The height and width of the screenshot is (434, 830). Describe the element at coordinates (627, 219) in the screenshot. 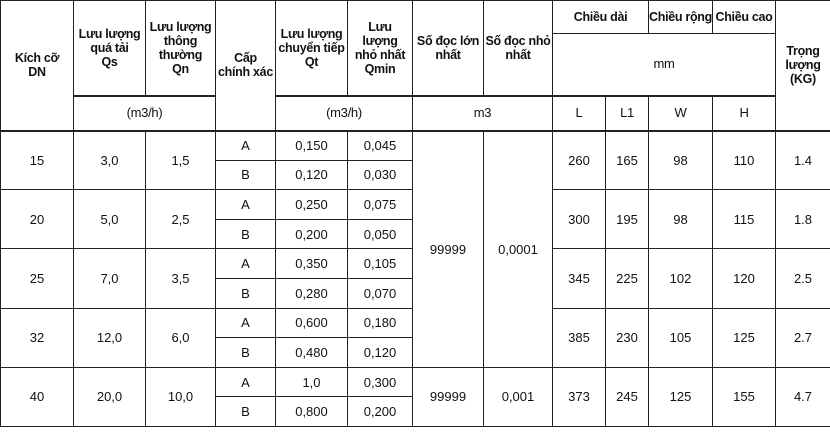

I see `dimension-cell: 195` at that location.